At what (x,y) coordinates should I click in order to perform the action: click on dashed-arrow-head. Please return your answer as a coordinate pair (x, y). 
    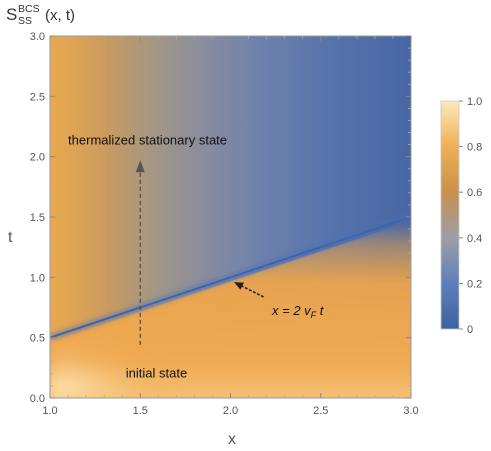
    Looking at the image, I should click on (140, 166).